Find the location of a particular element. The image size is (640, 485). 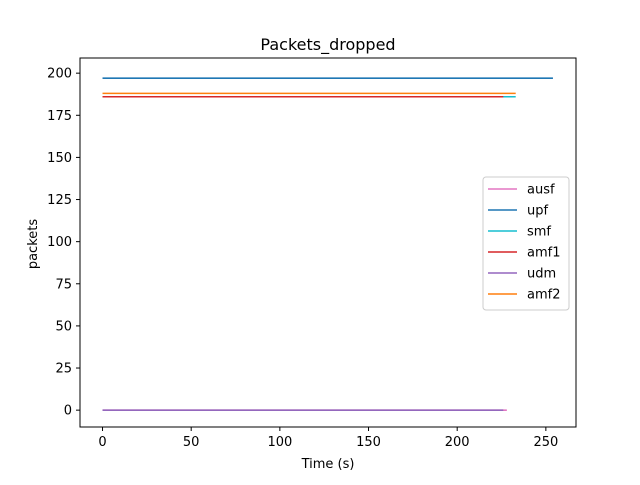

legend-label-amf2: amf2 is located at coordinates (543, 295).